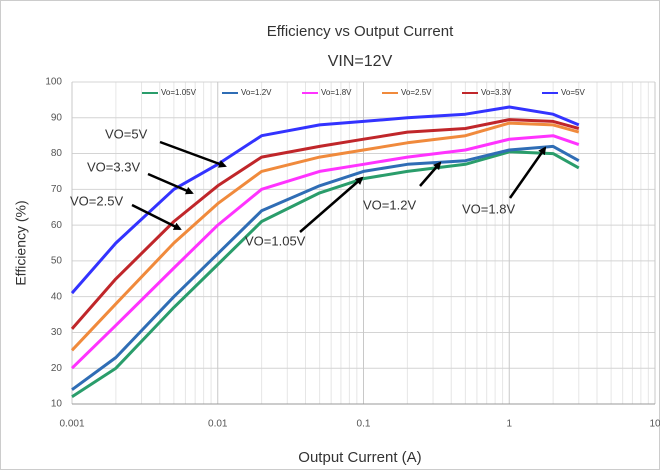 This screenshot has width=660, height=470. What do you see at coordinates (57, 368) in the screenshot?
I see `y-tick-label: 20` at bounding box center [57, 368].